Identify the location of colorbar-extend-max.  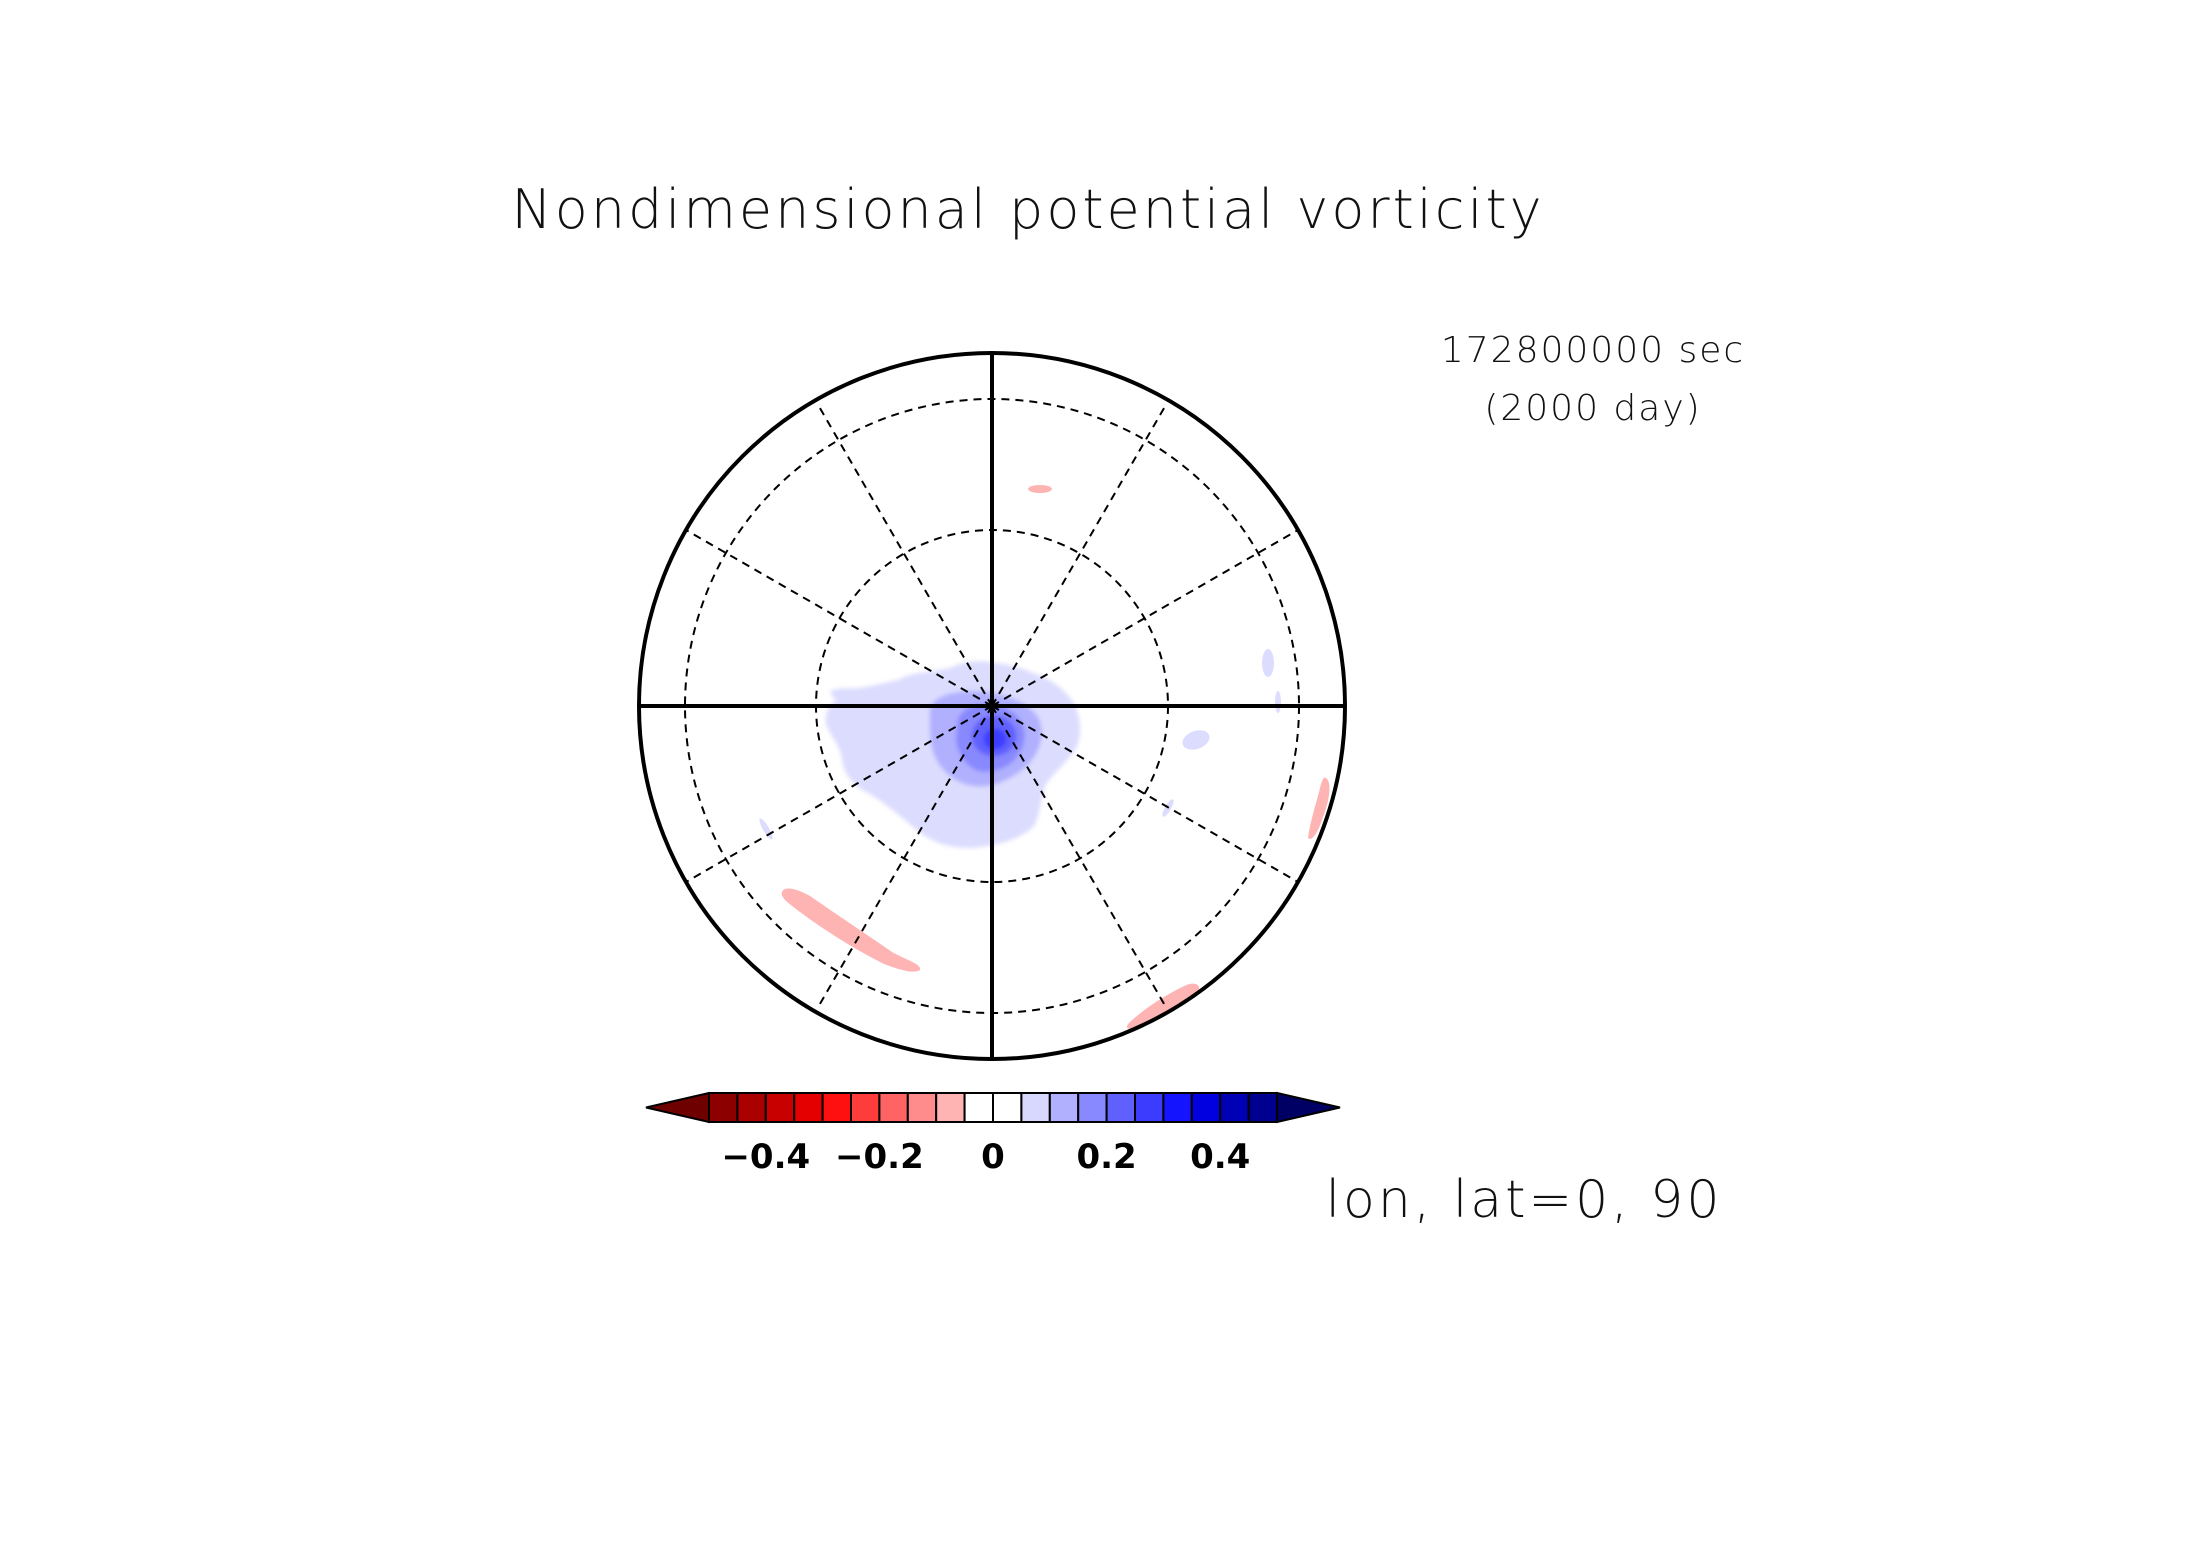
(1308, 1107).